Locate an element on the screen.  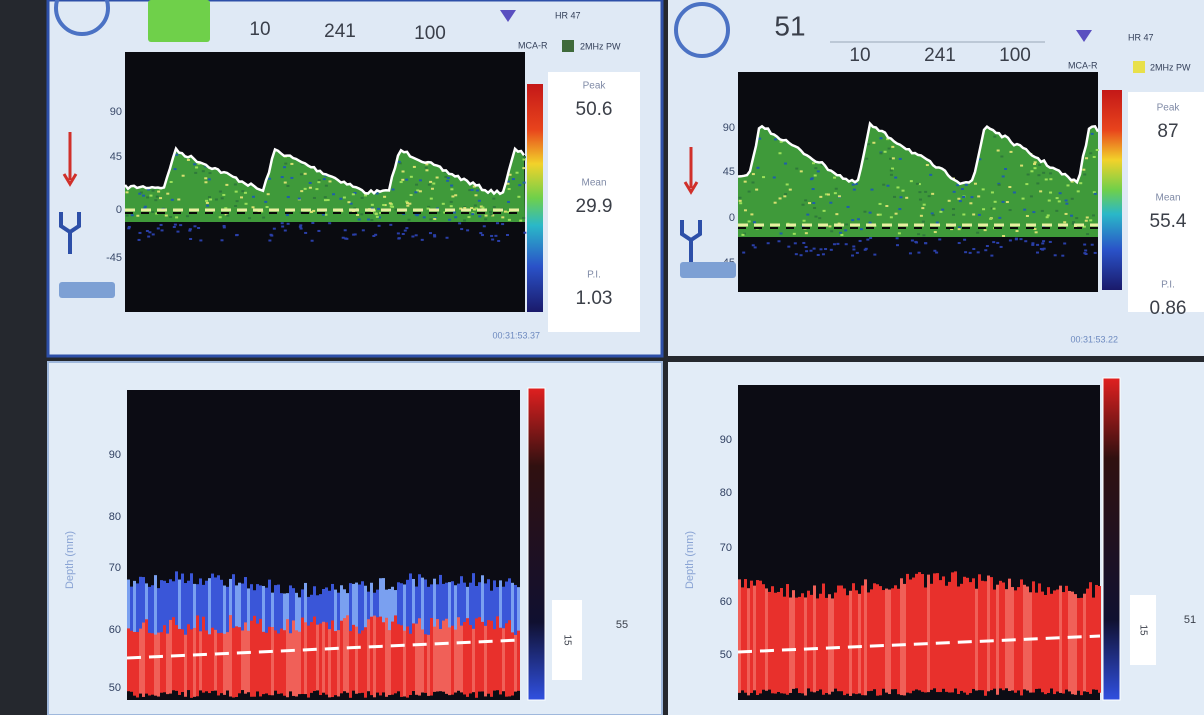
color-bar is located at coordinates (1111, 539).